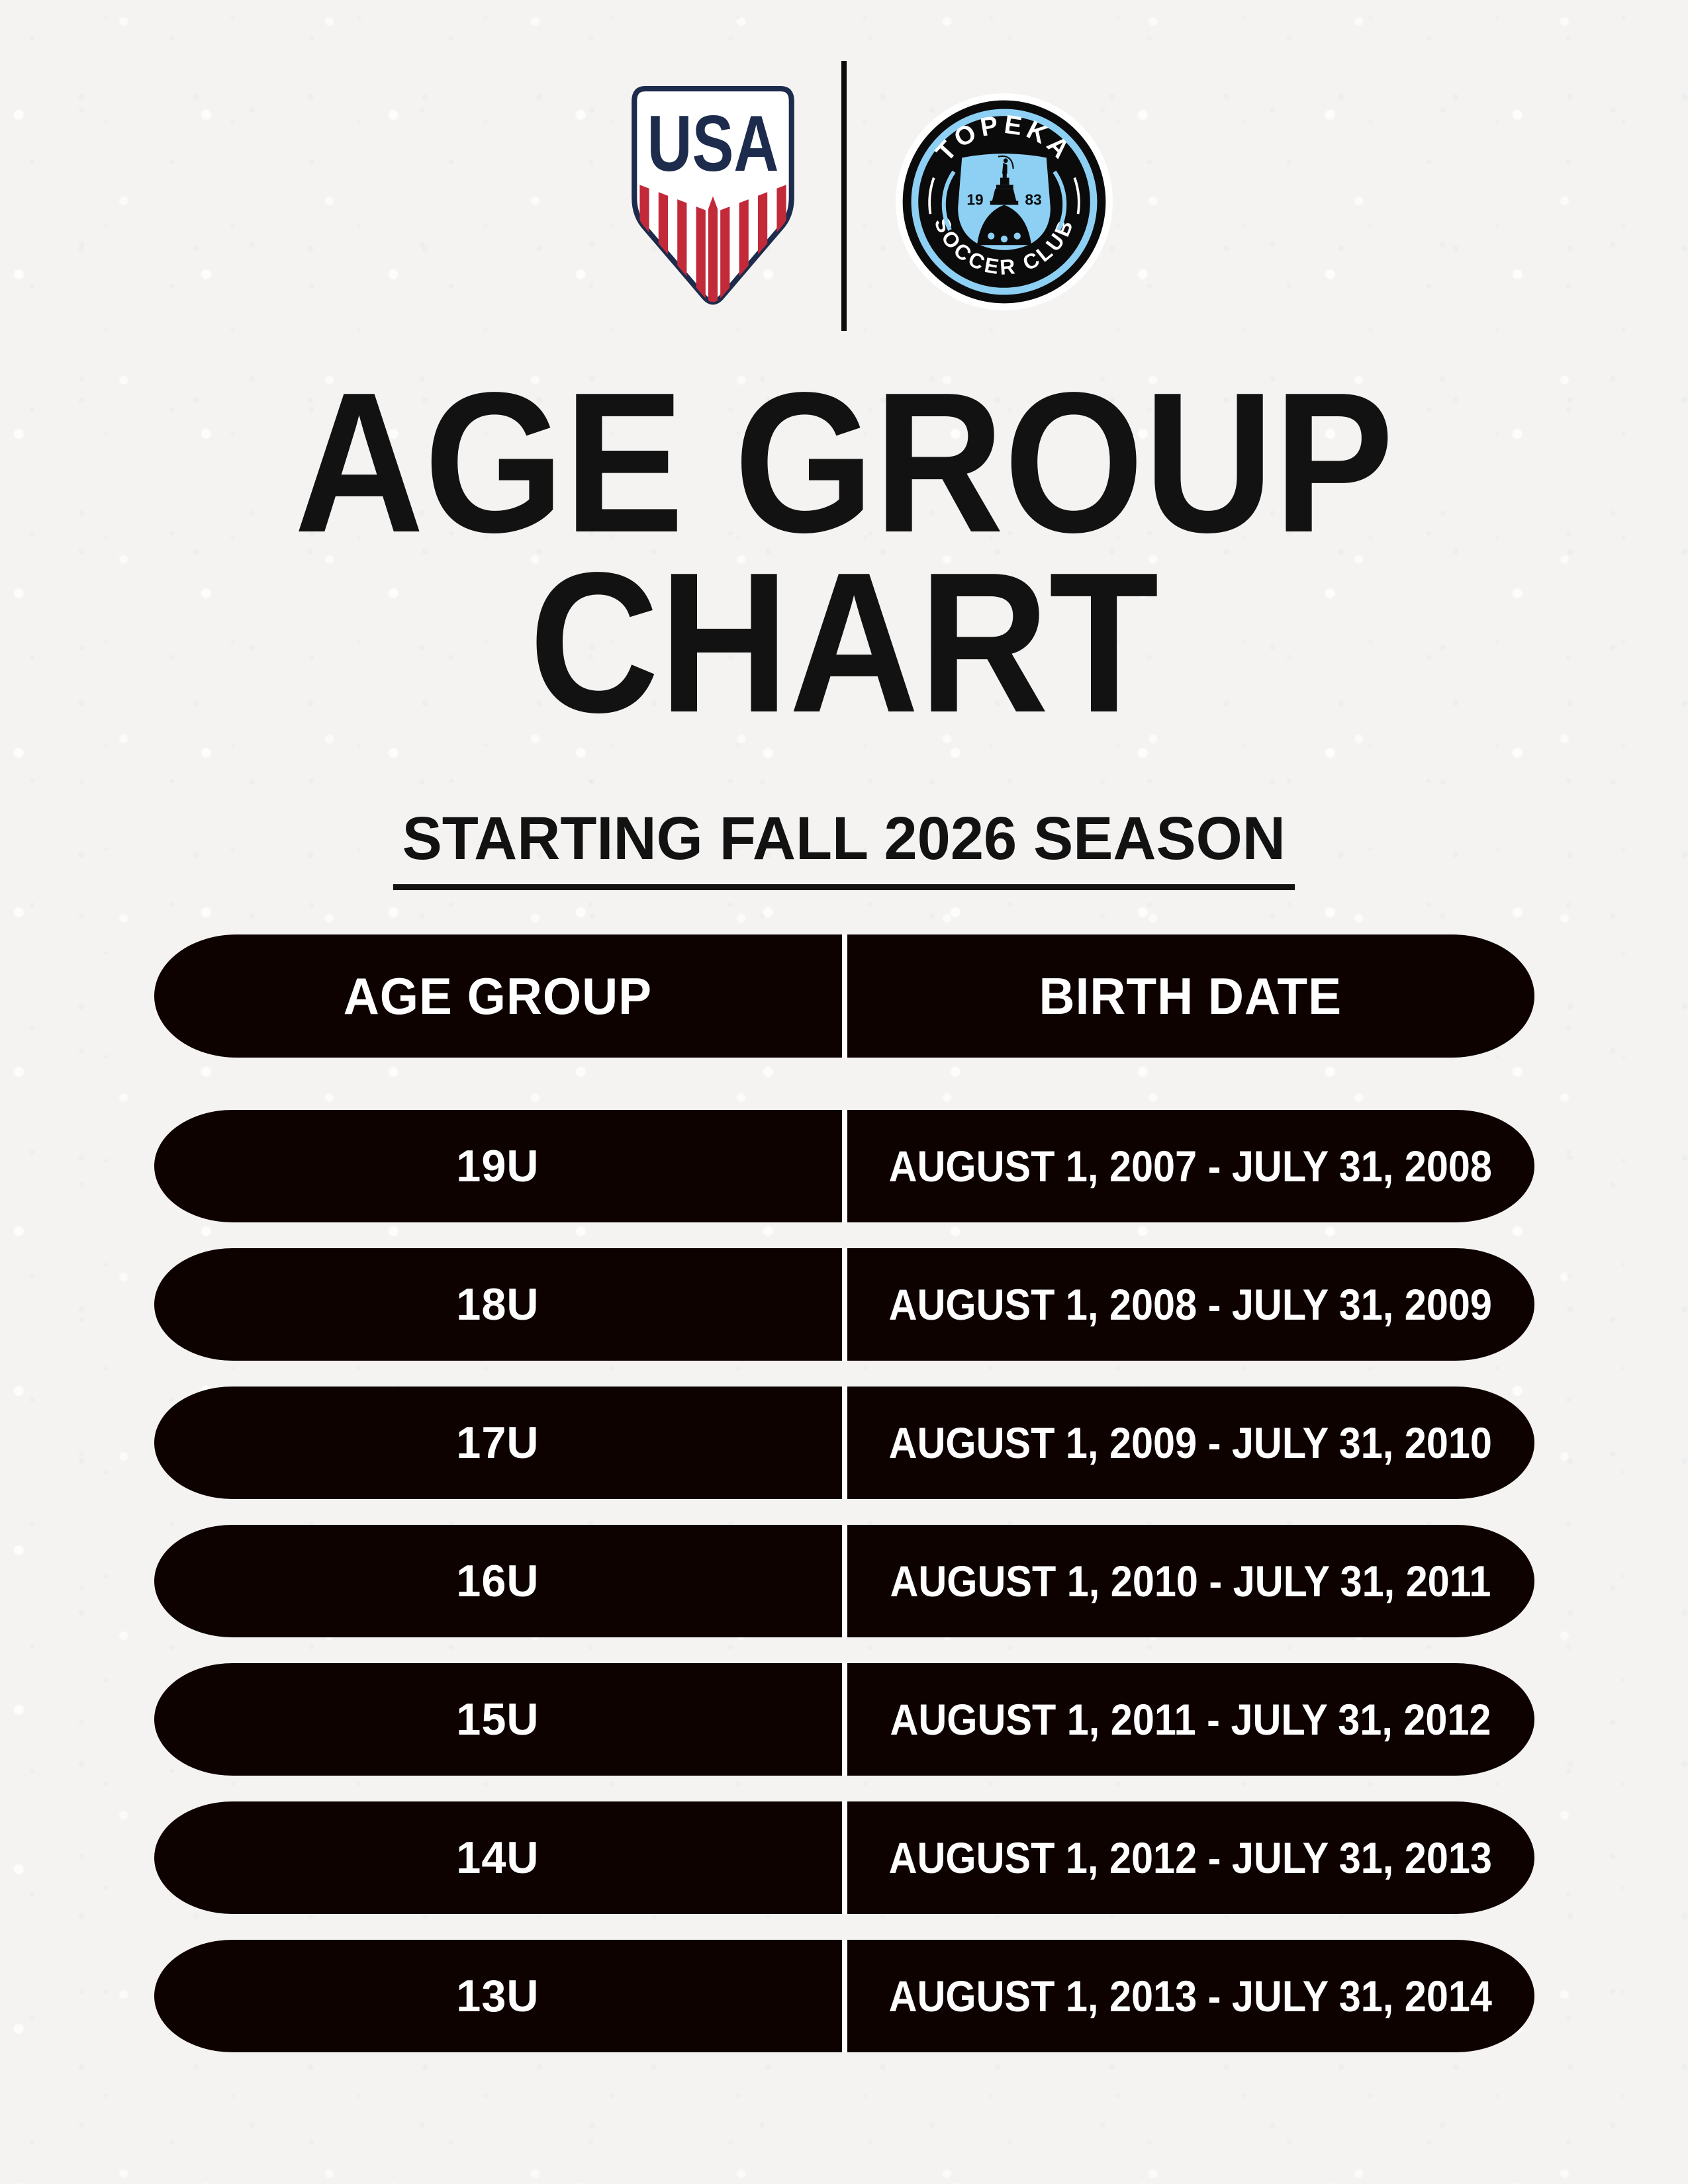 The height and width of the screenshot is (2184, 1688). I want to click on logo-divider, so click(844, 196).